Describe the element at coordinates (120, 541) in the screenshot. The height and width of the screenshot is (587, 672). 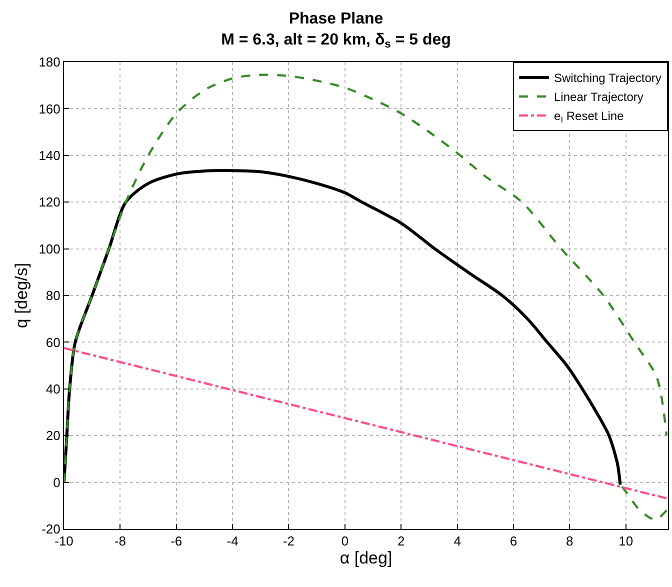
I see `x-tick-label: -8` at that location.